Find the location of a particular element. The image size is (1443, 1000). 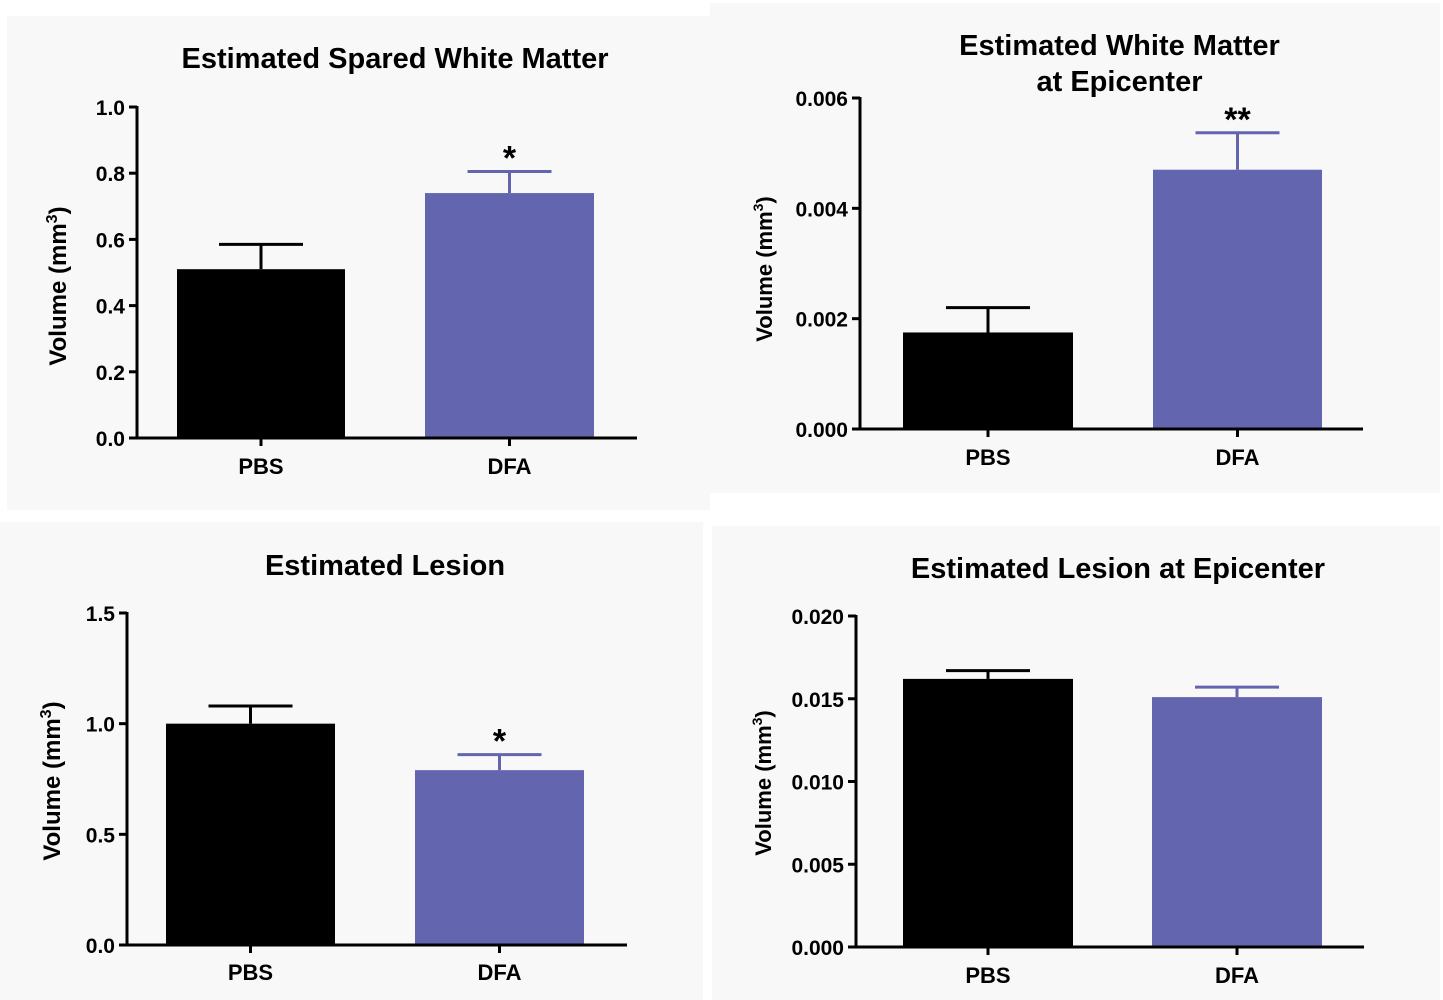

y-tick-label: 0.010 is located at coordinates (817, 783).